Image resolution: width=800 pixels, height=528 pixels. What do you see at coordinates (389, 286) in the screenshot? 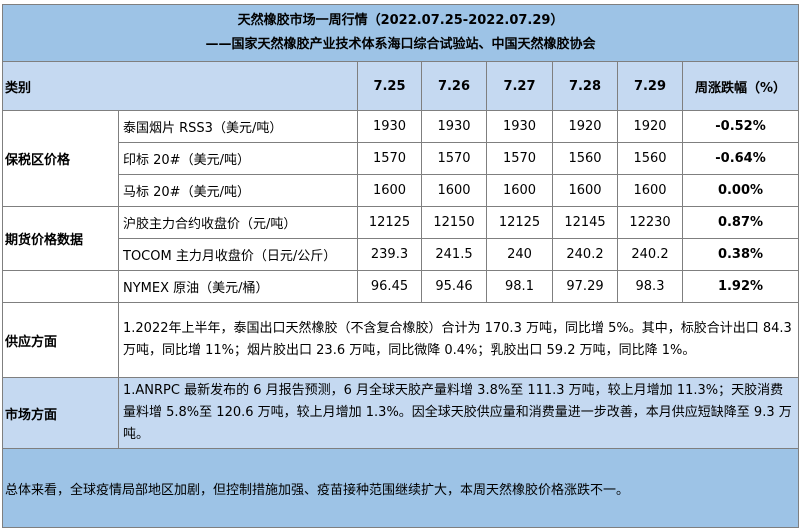
I see `value-cell: 96.45` at bounding box center [389, 286].